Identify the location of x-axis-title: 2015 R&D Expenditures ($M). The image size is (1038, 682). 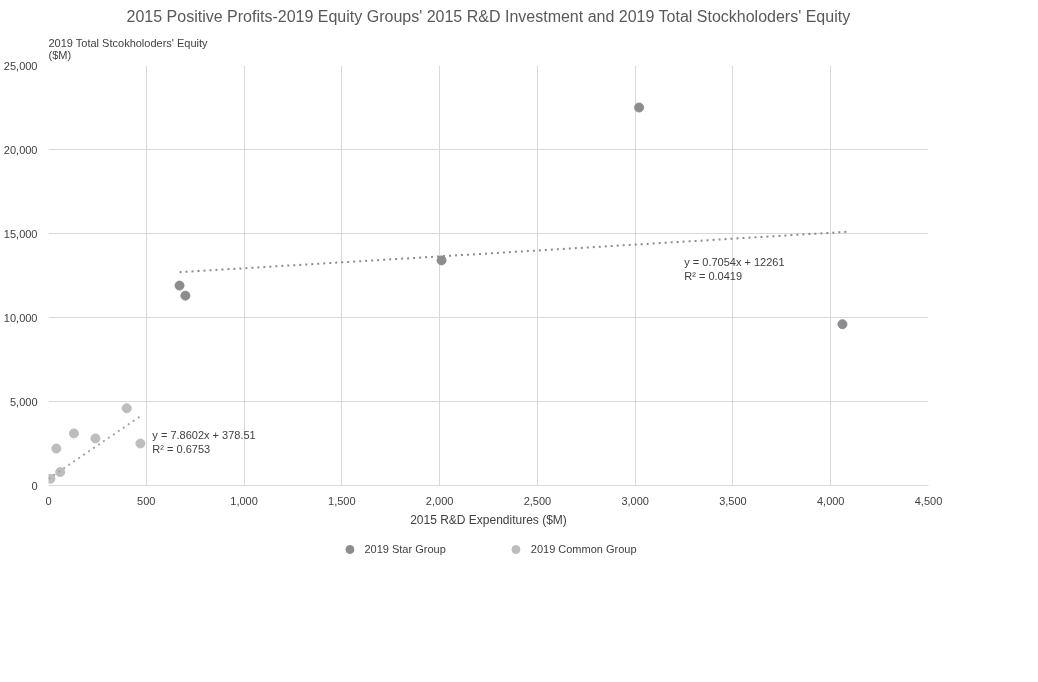
(488, 519).